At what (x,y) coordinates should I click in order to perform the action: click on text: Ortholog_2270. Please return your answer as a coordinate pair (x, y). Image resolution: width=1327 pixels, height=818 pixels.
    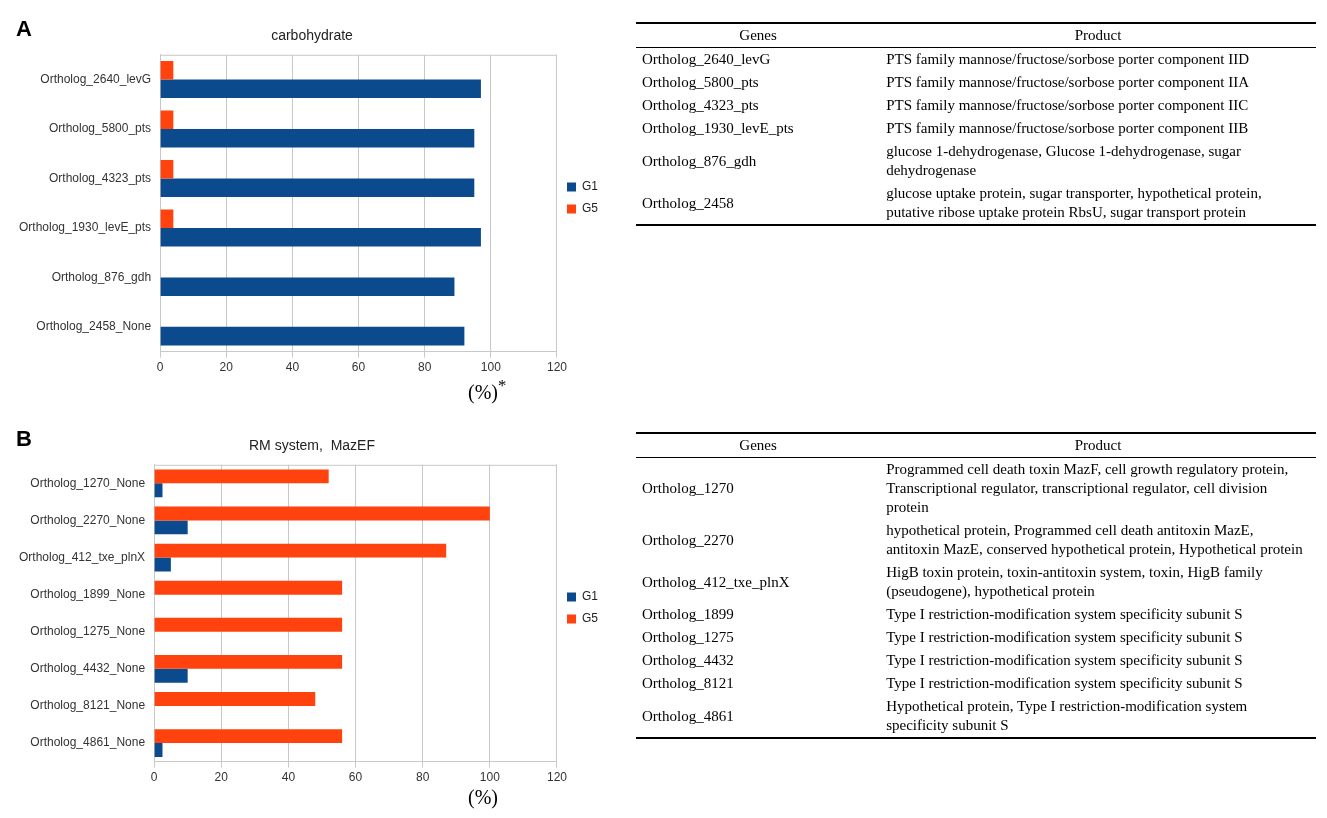
    Looking at the image, I should click on (688, 540).